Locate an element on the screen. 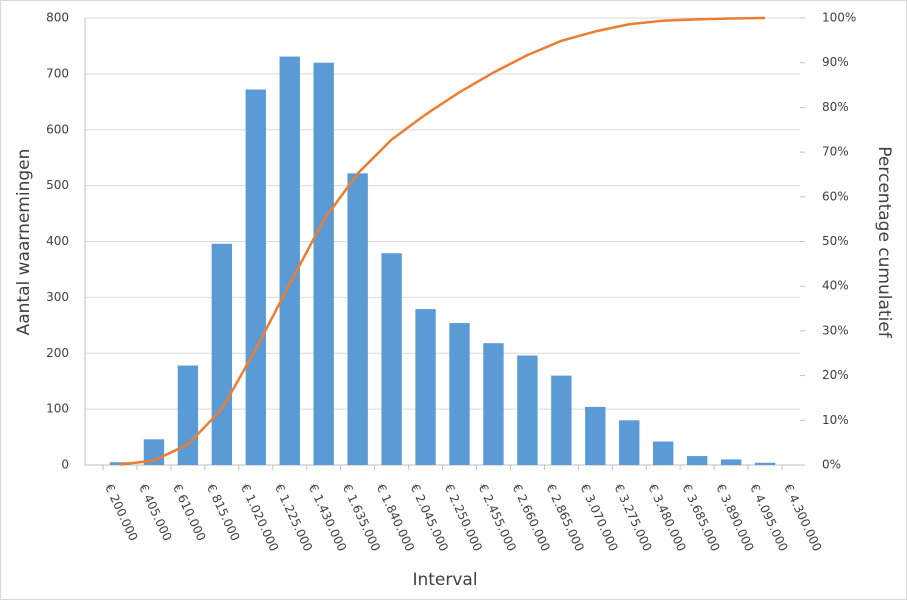  y2-tick-label: 50% is located at coordinates (835, 241).